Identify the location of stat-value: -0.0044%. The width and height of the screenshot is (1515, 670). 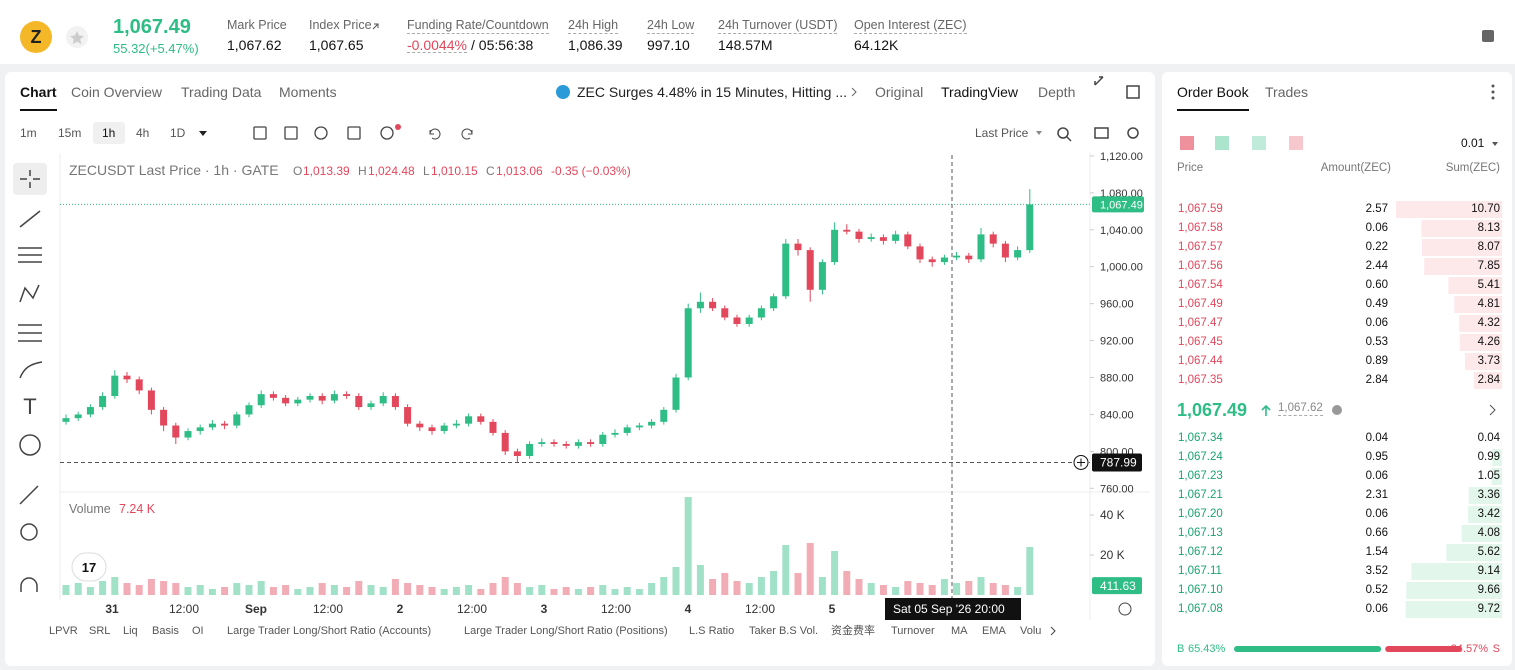
(437, 45).